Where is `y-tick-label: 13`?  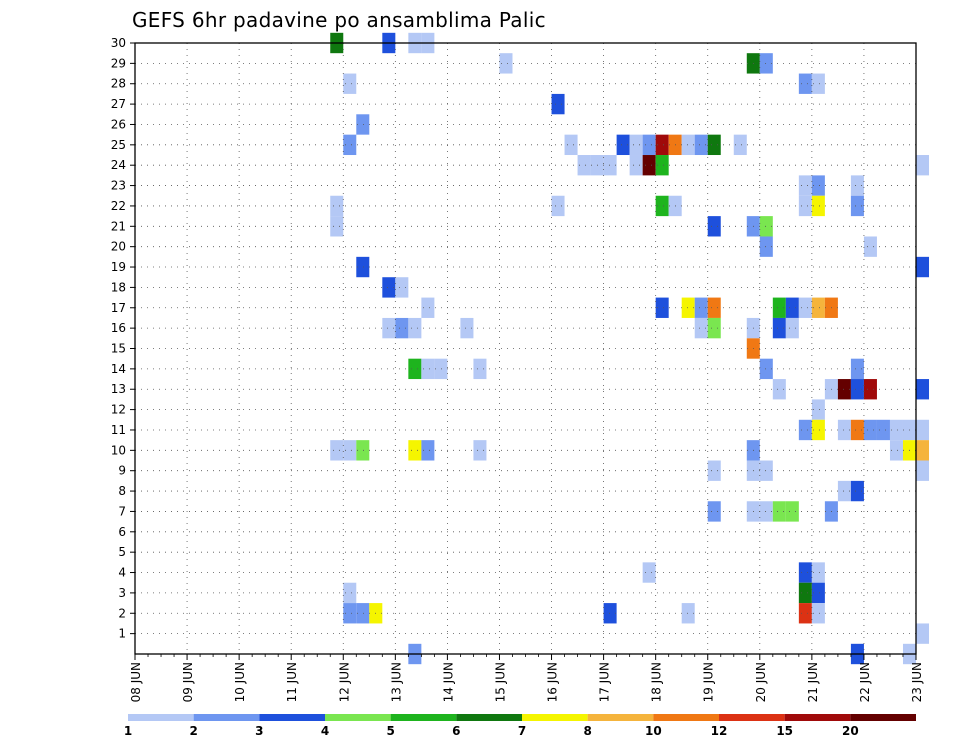
y-tick-label: 13 is located at coordinates (118, 389).